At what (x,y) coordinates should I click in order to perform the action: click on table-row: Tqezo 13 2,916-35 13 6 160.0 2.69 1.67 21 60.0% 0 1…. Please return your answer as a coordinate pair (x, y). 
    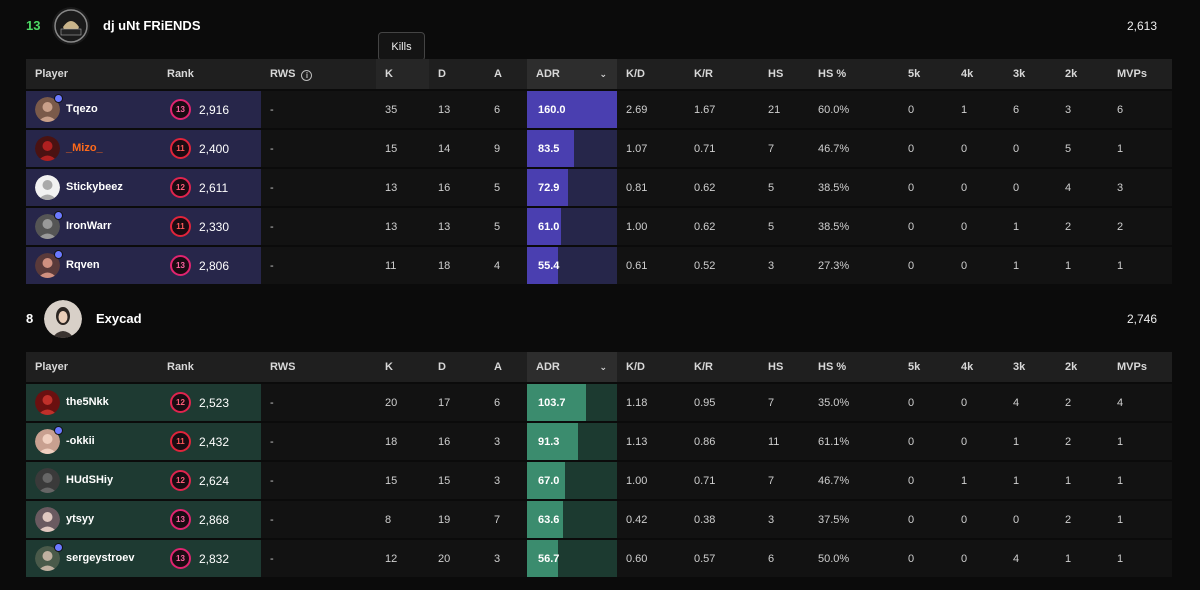
    Looking at the image, I should click on (599, 109).